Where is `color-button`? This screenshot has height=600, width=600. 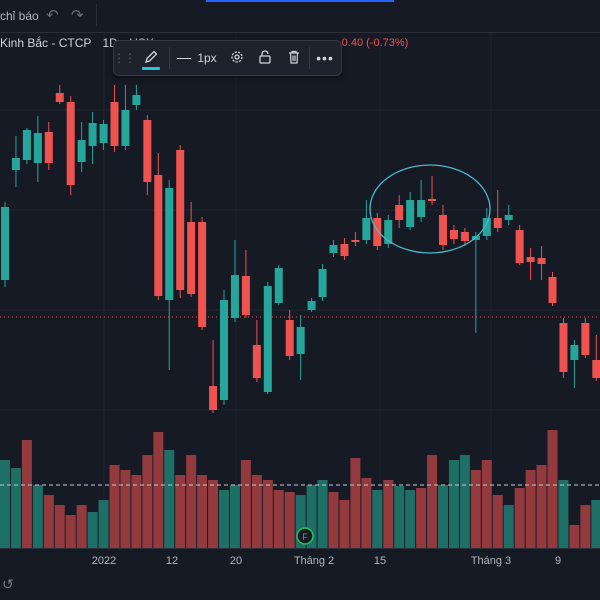
color-button is located at coordinates (151, 58).